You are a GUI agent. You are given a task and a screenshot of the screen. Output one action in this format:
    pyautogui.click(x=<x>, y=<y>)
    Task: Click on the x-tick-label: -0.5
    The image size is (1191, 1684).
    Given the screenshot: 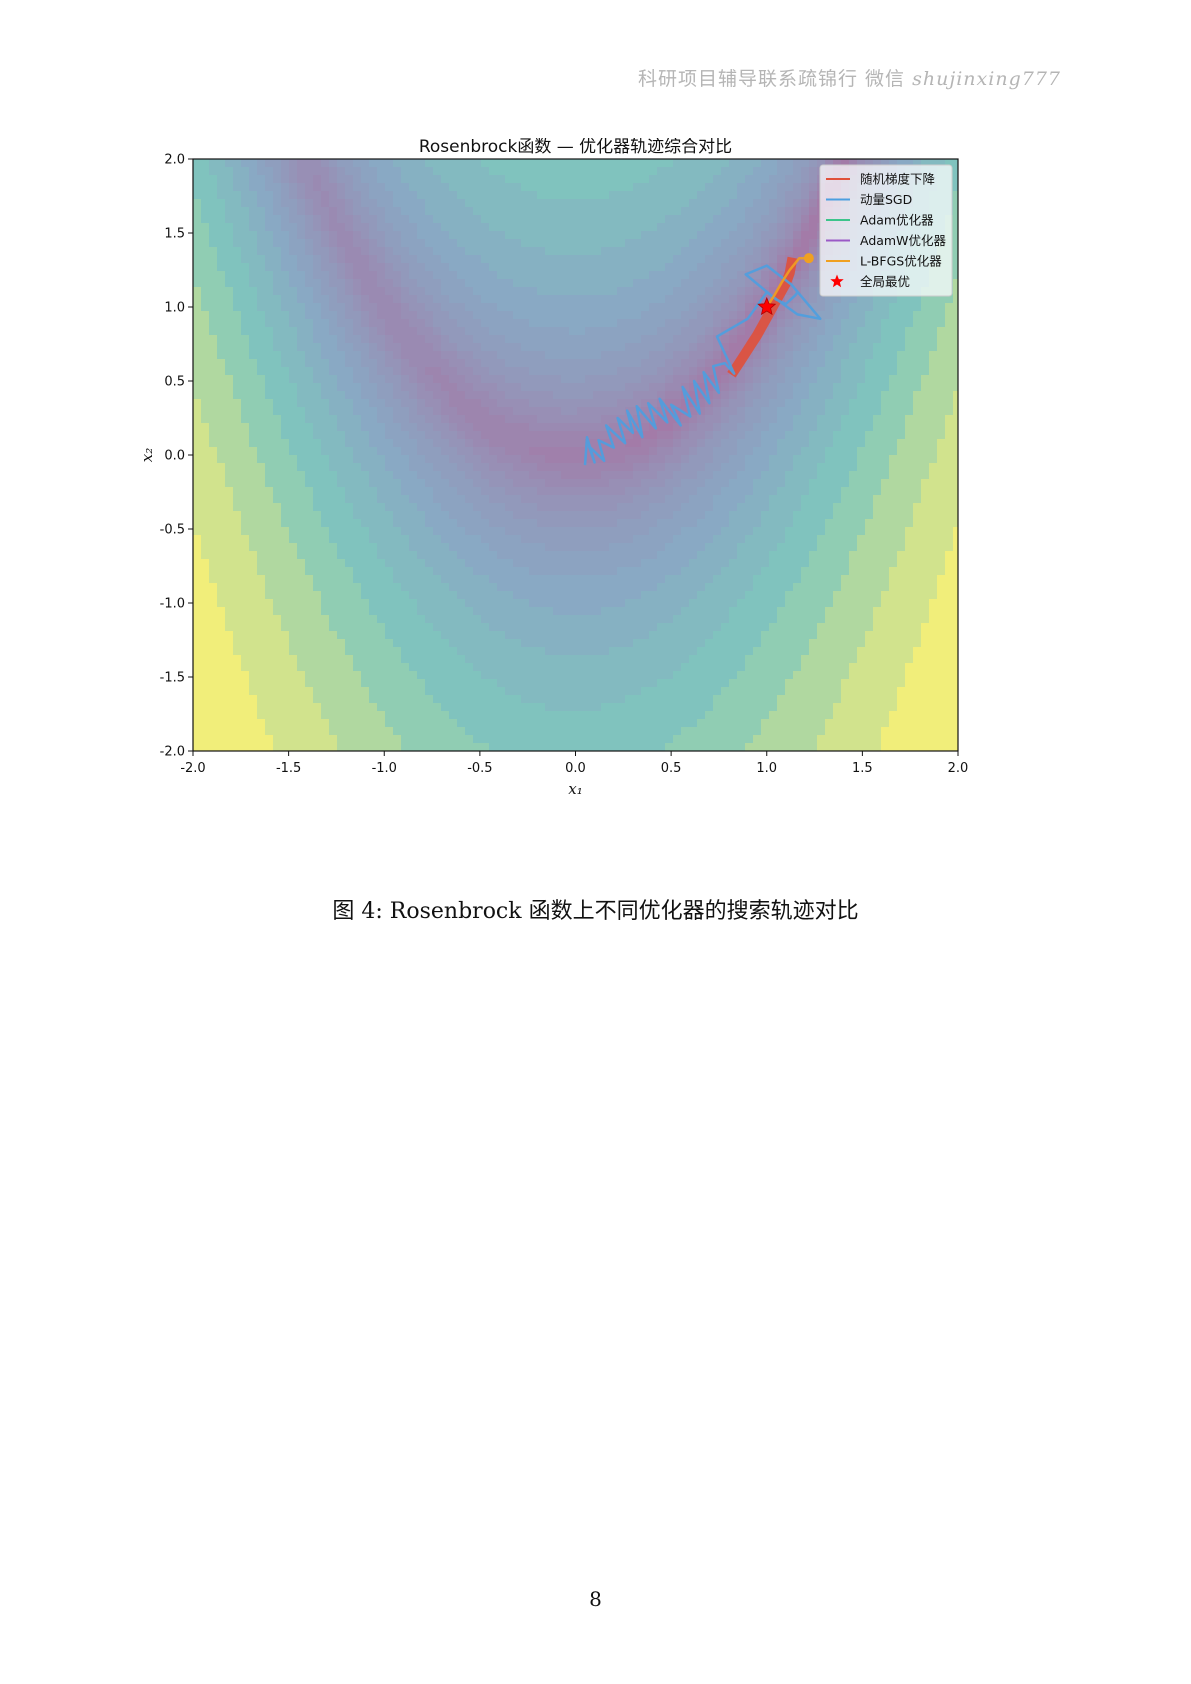 What is the action you would take?
    pyautogui.click(x=479, y=768)
    